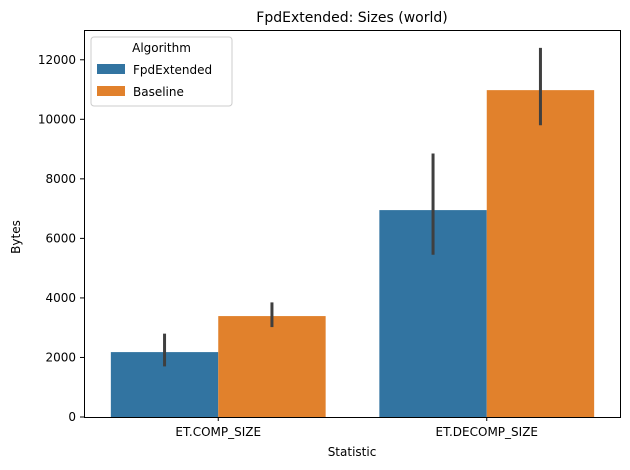  I want to click on y-tick-label: 10000, so click(57, 119).